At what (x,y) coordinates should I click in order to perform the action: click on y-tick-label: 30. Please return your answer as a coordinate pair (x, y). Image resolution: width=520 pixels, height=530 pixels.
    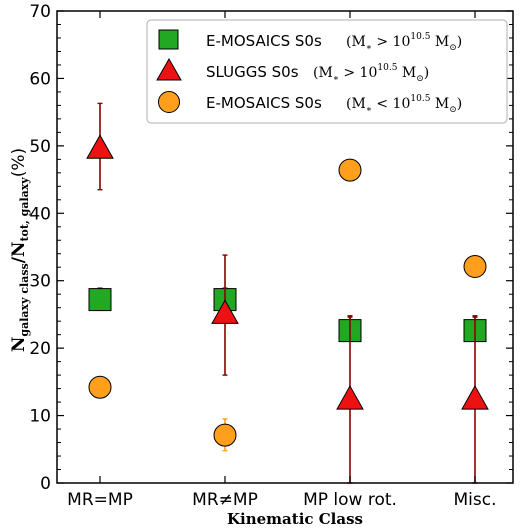
    Looking at the image, I should click on (40, 282).